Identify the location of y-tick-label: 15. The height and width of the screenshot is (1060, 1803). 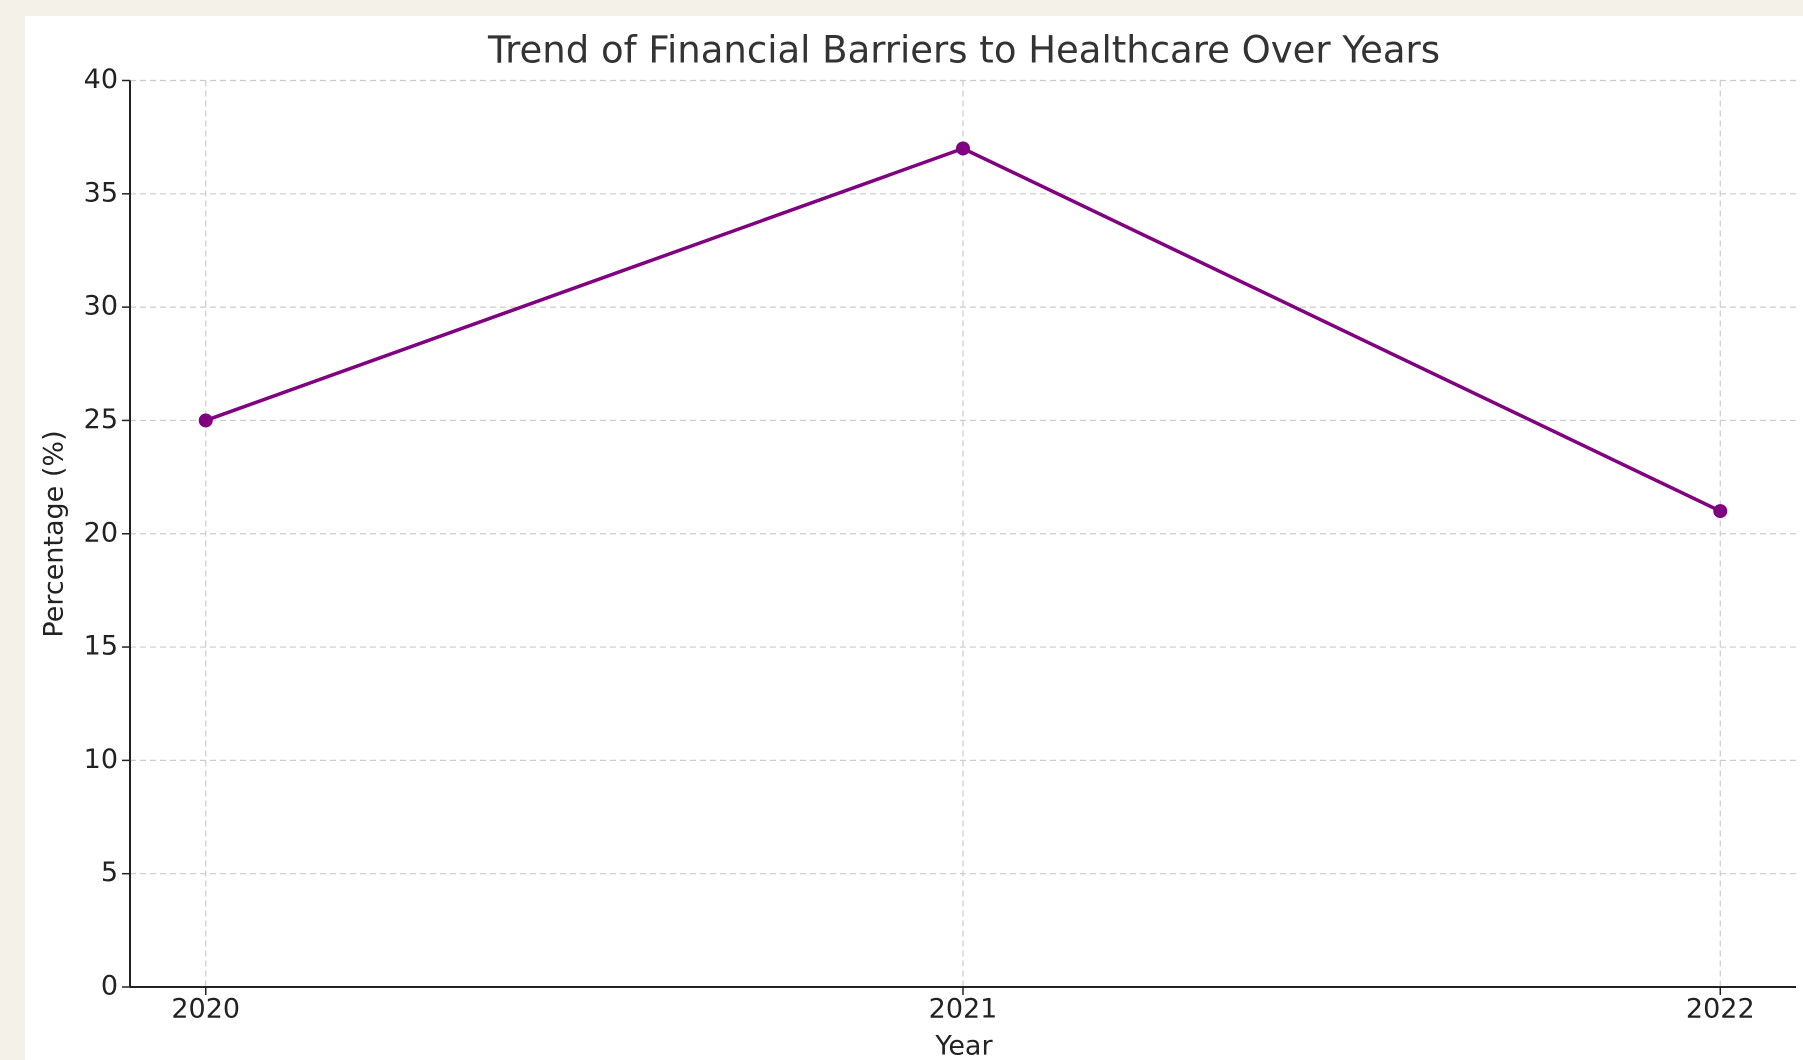
(101, 646).